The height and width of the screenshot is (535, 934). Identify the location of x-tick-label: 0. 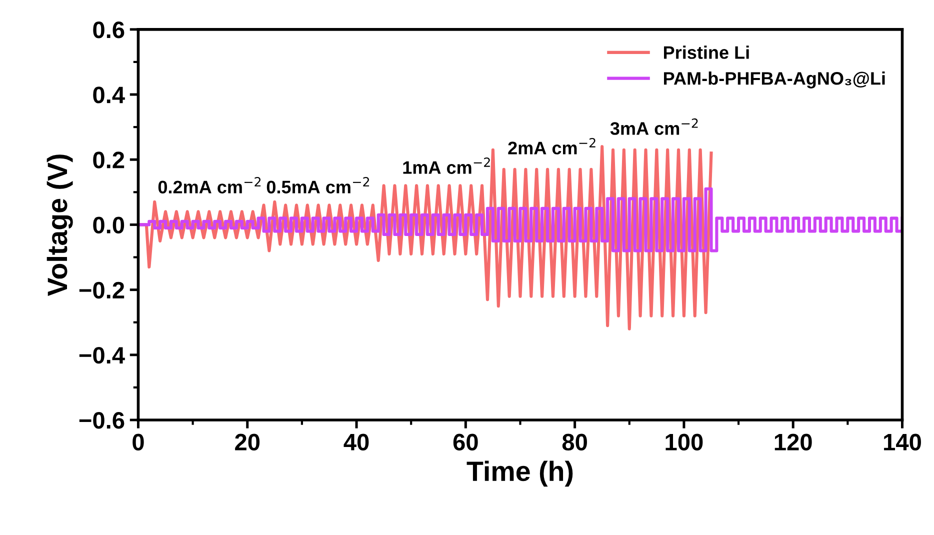
(138, 442).